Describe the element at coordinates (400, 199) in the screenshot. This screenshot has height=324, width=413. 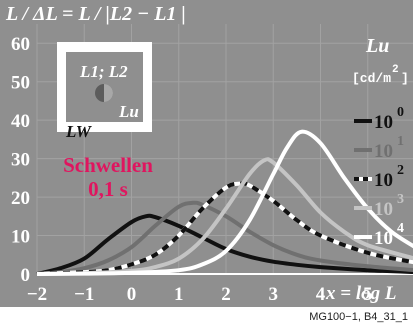
I see `legend-exponent: 3` at that location.